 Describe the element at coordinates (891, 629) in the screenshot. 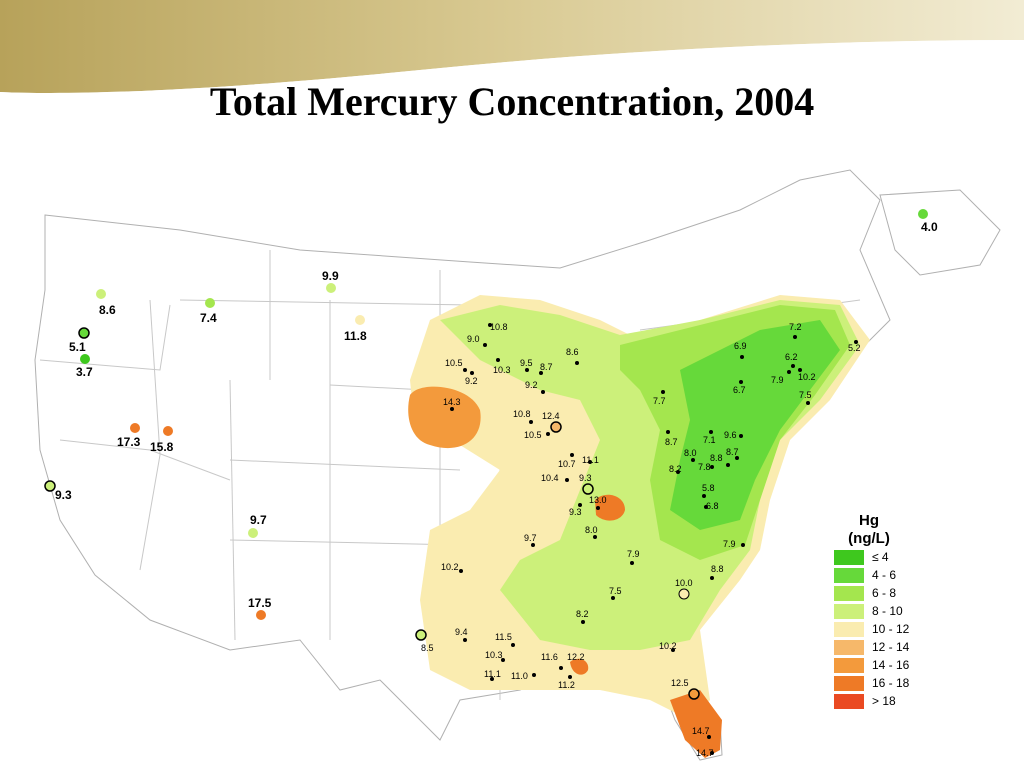

I see `legend-label: 10 - 12` at that location.